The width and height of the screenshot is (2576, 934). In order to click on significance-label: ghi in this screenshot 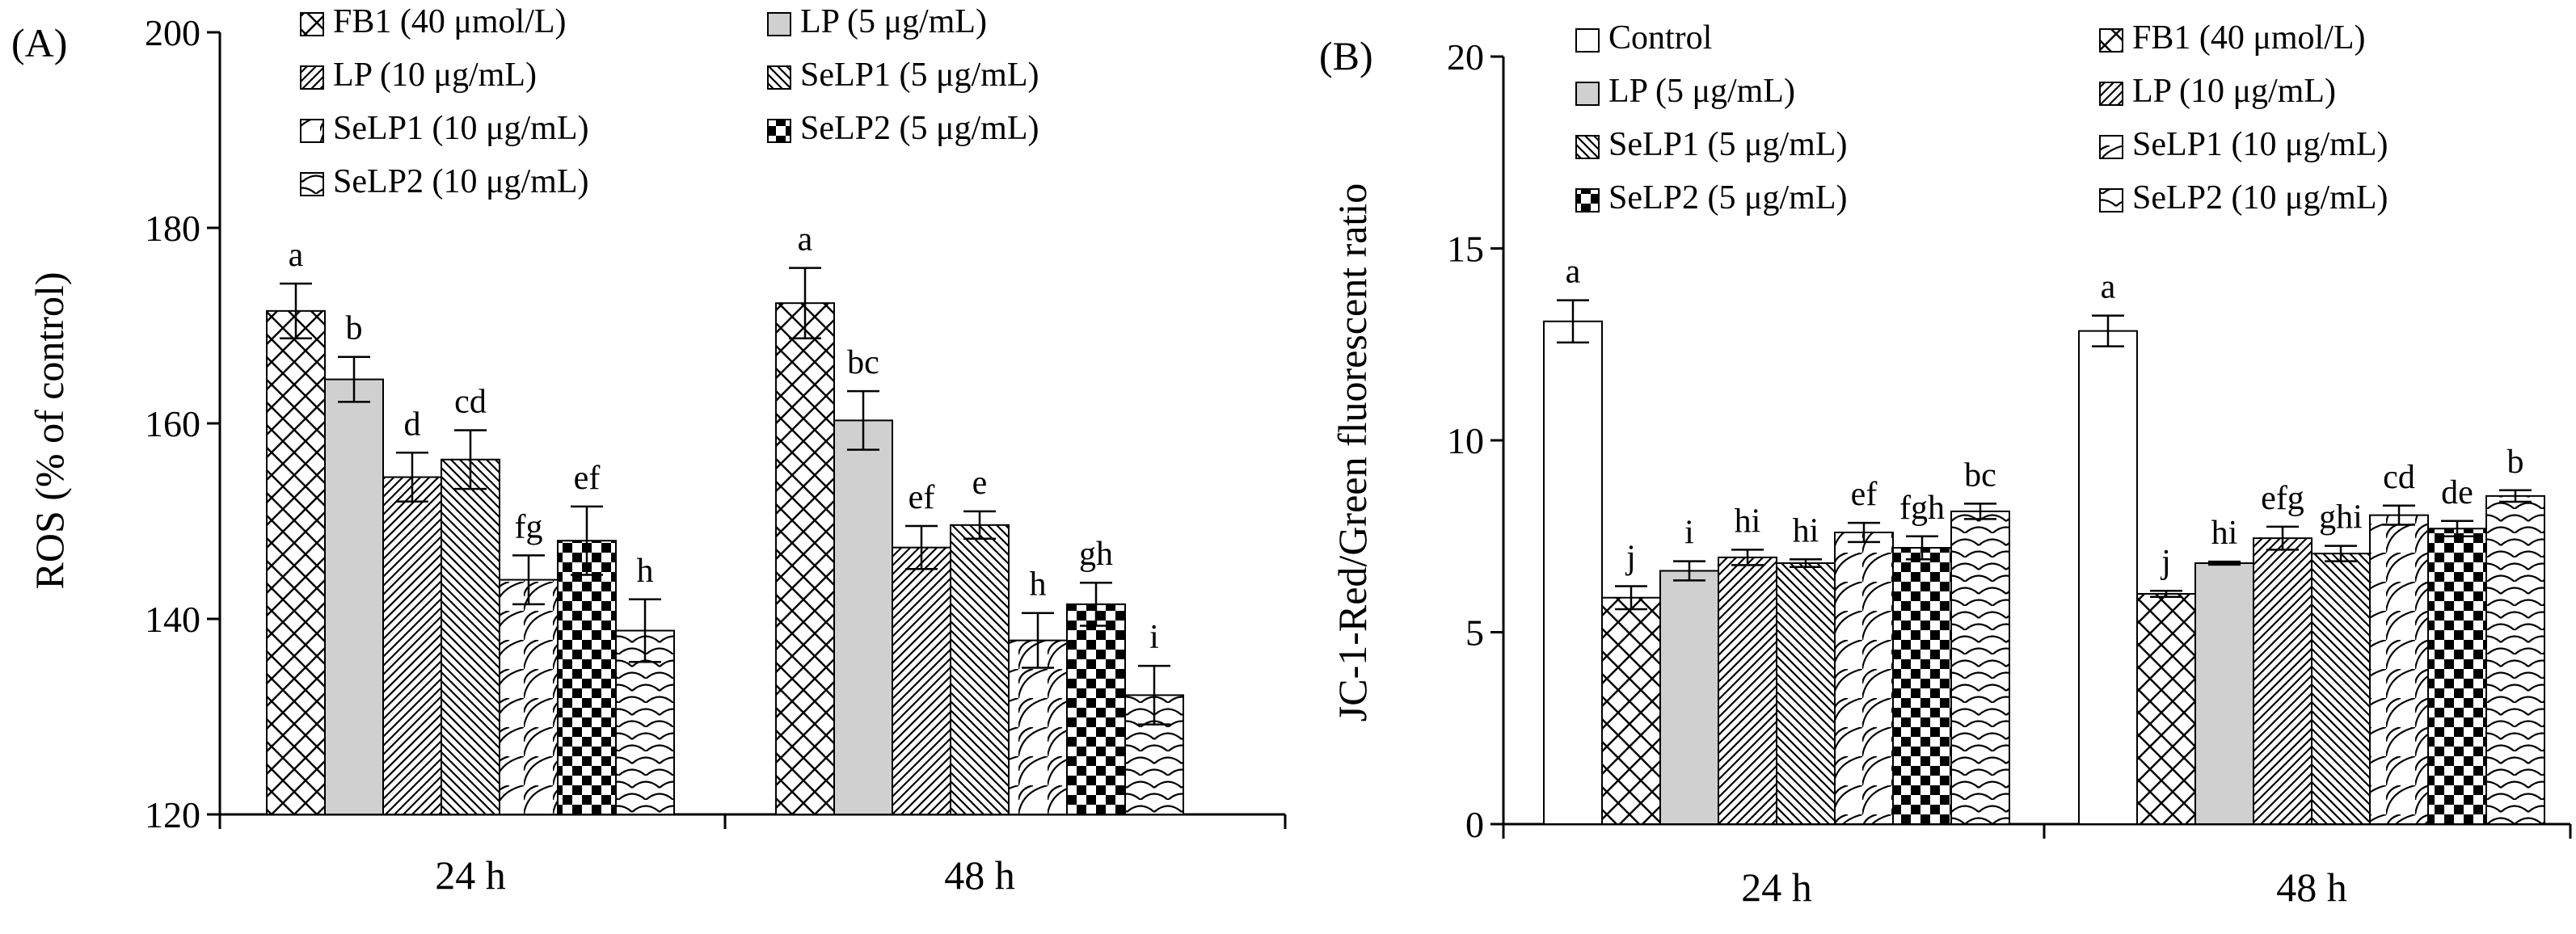, I will do `click(2341, 517)`.